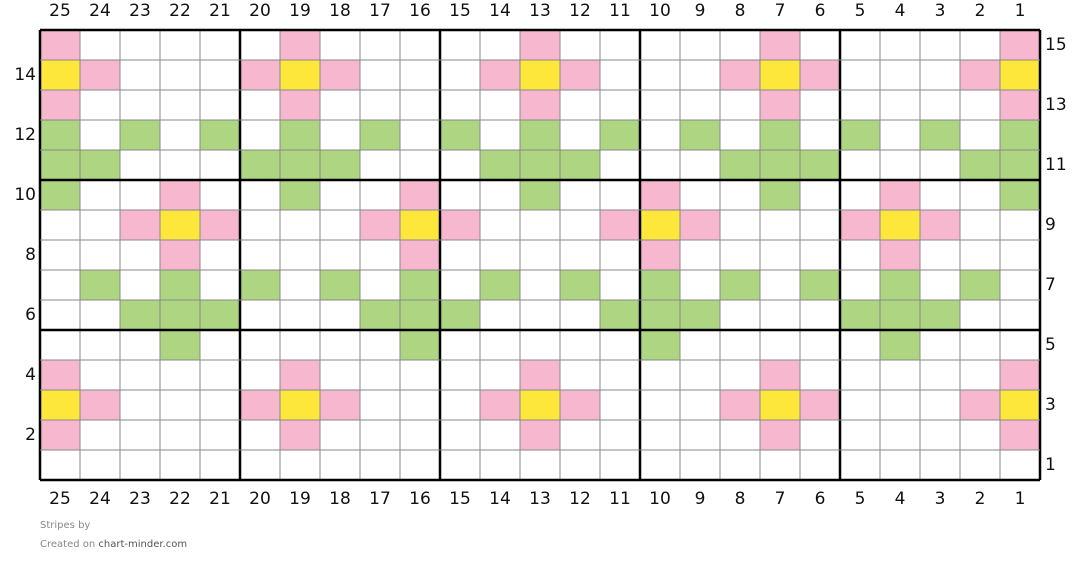  What do you see at coordinates (142, 544) in the screenshot?
I see `footer-site: chart-minder.com` at bounding box center [142, 544].